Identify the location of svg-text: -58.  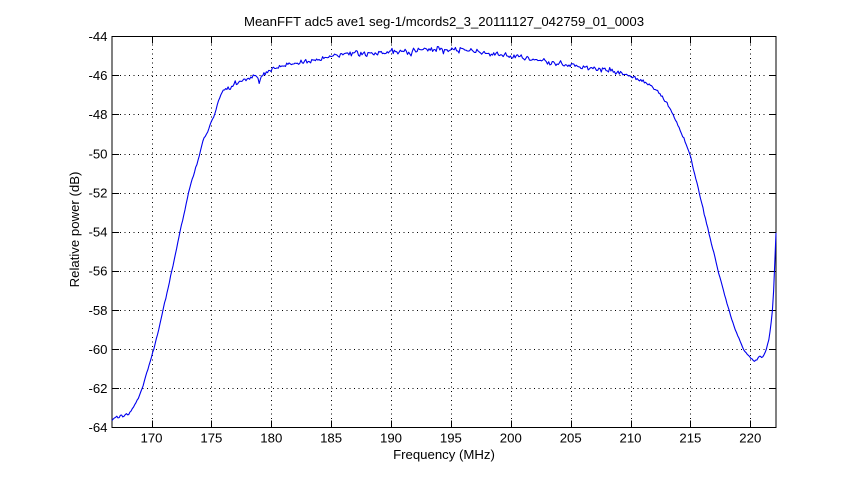
(97, 310).